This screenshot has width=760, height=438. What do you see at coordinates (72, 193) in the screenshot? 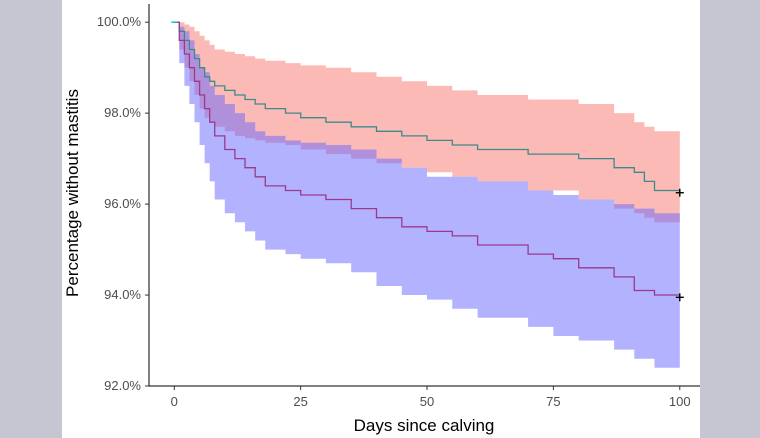
I see `y-axis-title: Percentage without mastitis` at bounding box center [72, 193].